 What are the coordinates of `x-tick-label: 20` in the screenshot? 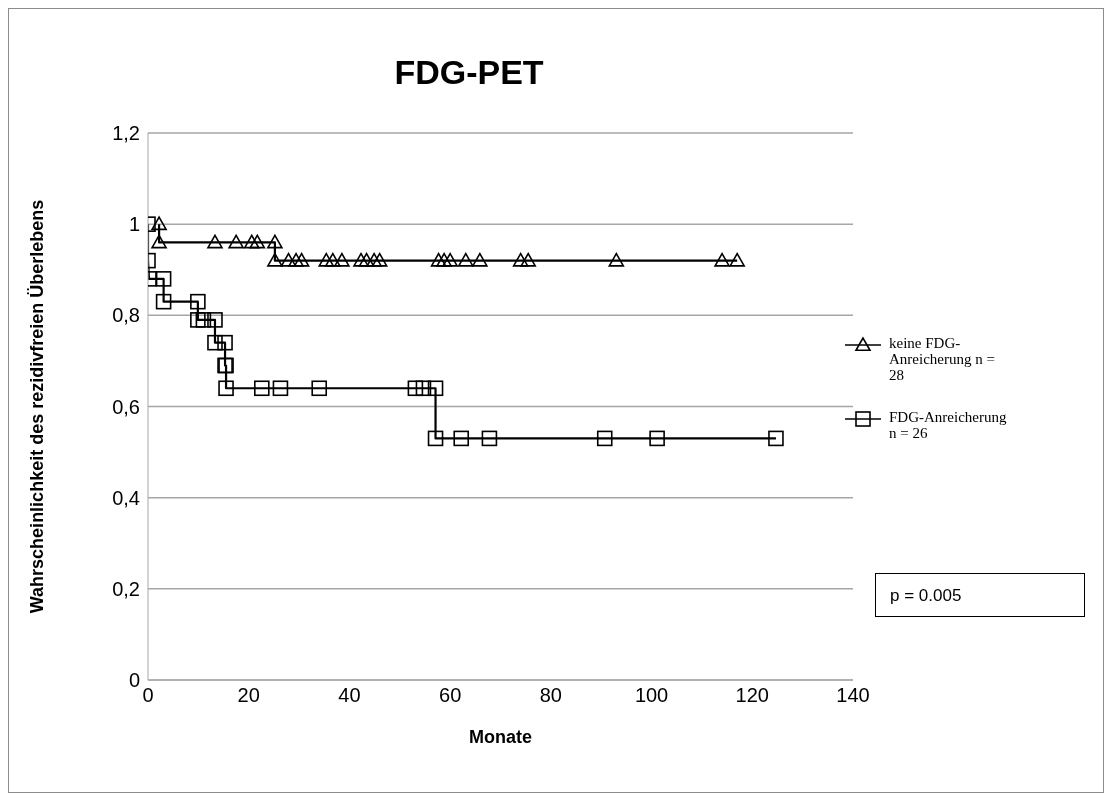 It's located at (248, 695).